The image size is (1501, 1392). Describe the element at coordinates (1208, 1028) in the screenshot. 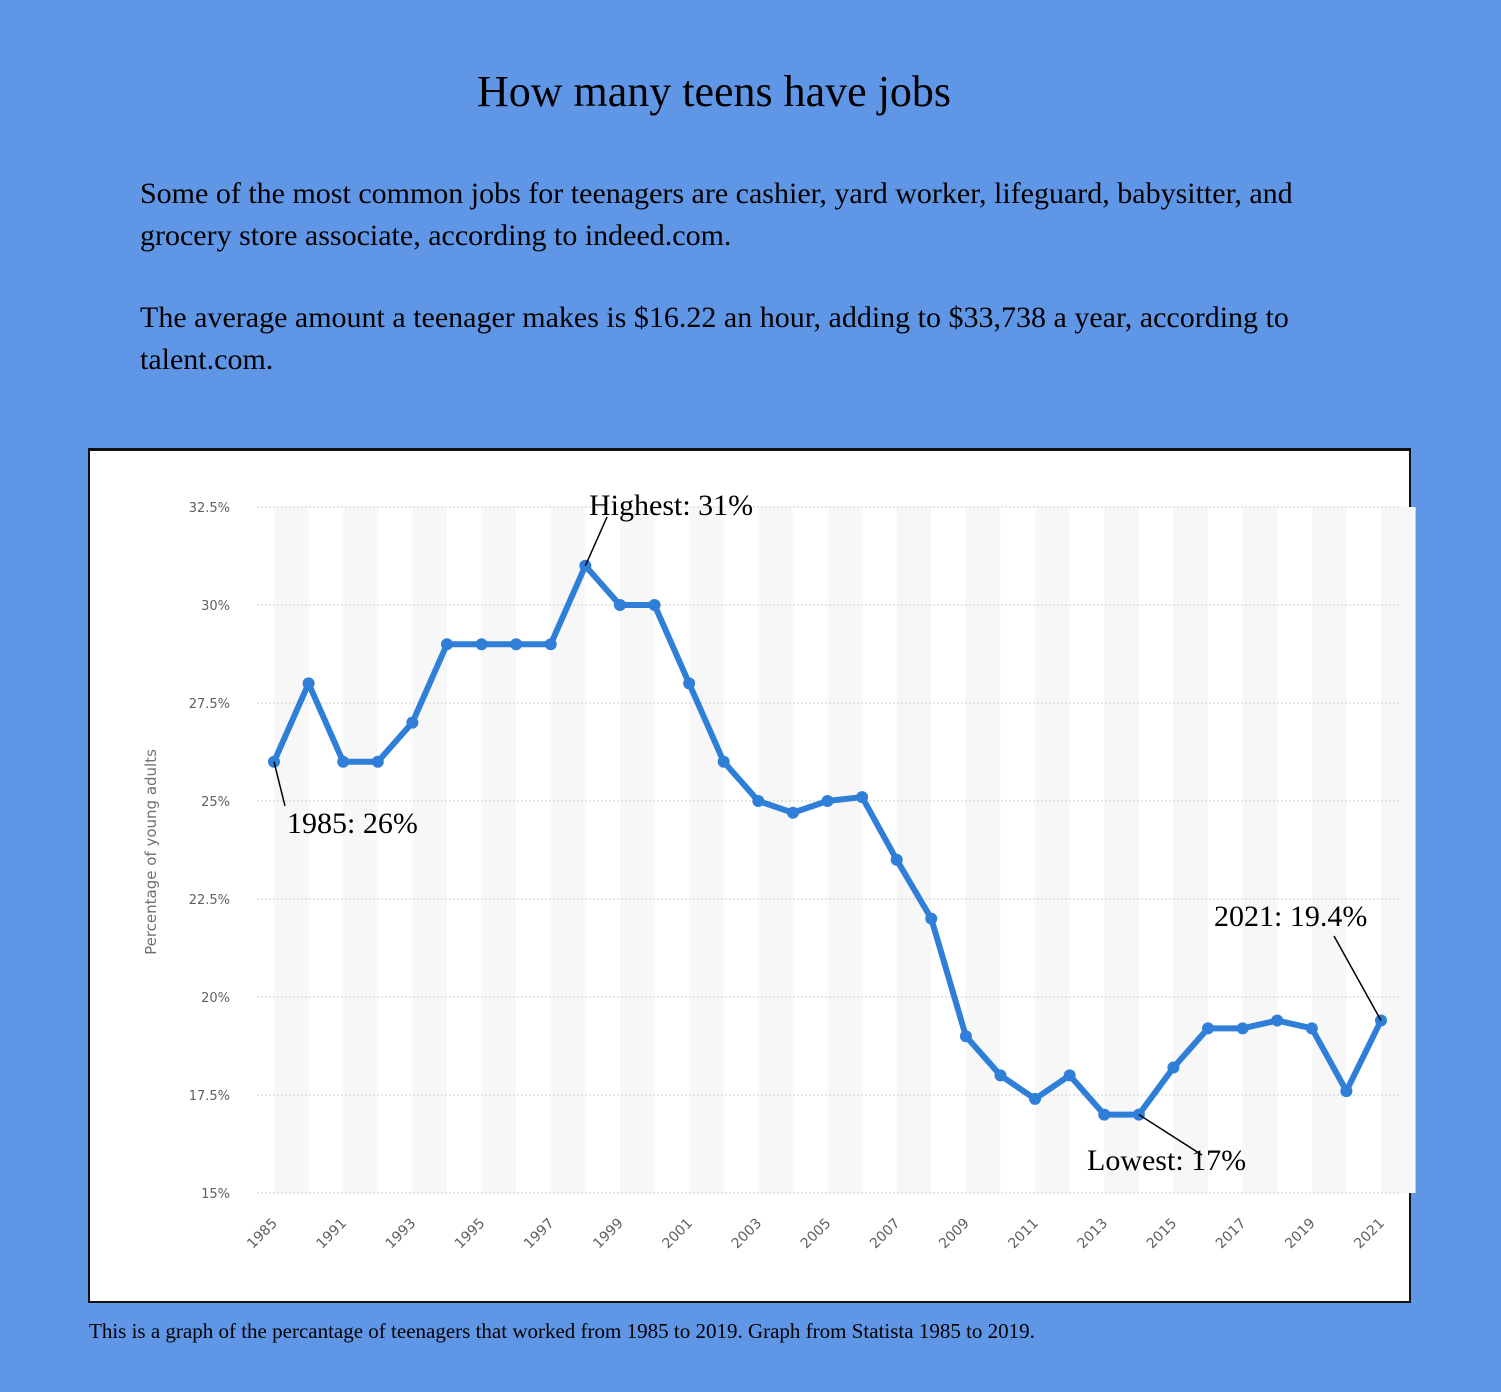

I see `data-point-2016` at that location.